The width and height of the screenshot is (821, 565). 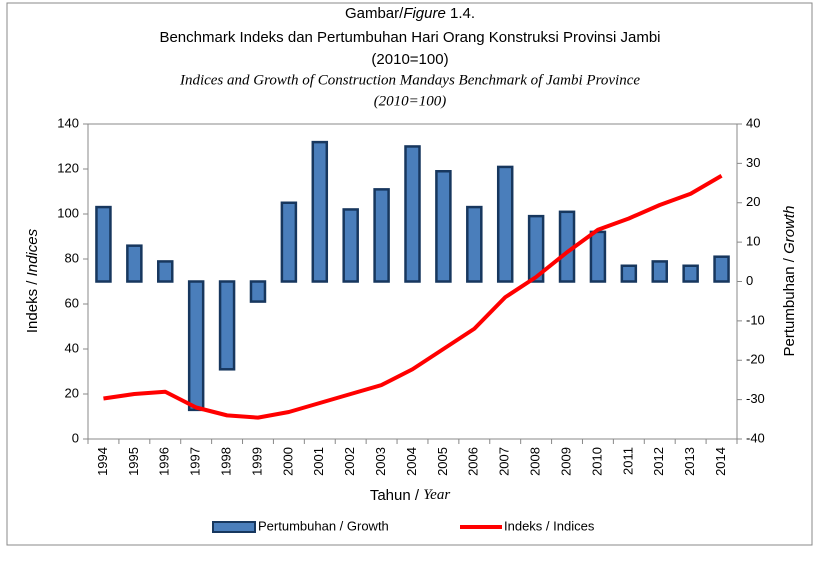 What do you see at coordinates (755, 359) in the screenshot?
I see `y2-tick-label: -20` at bounding box center [755, 359].